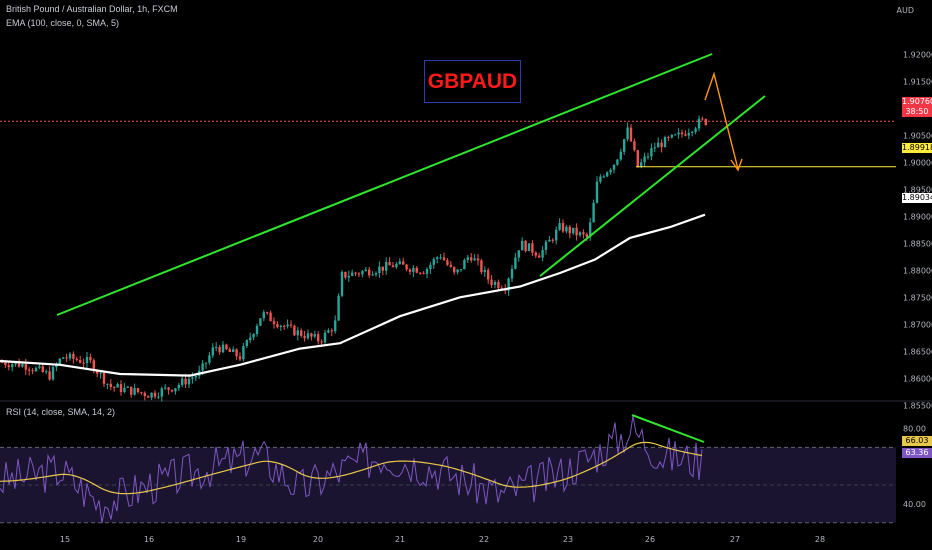  I want to click on ema-price-tag: 1.89034, so click(917, 198).